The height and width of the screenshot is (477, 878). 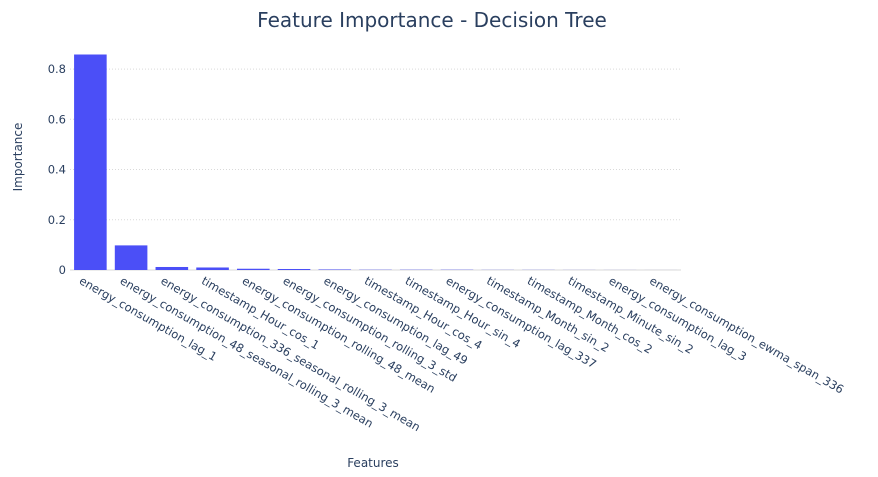 What do you see at coordinates (373, 463) in the screenshot?
I see `x-axis-title: Features` at bounding box center [373, 463].